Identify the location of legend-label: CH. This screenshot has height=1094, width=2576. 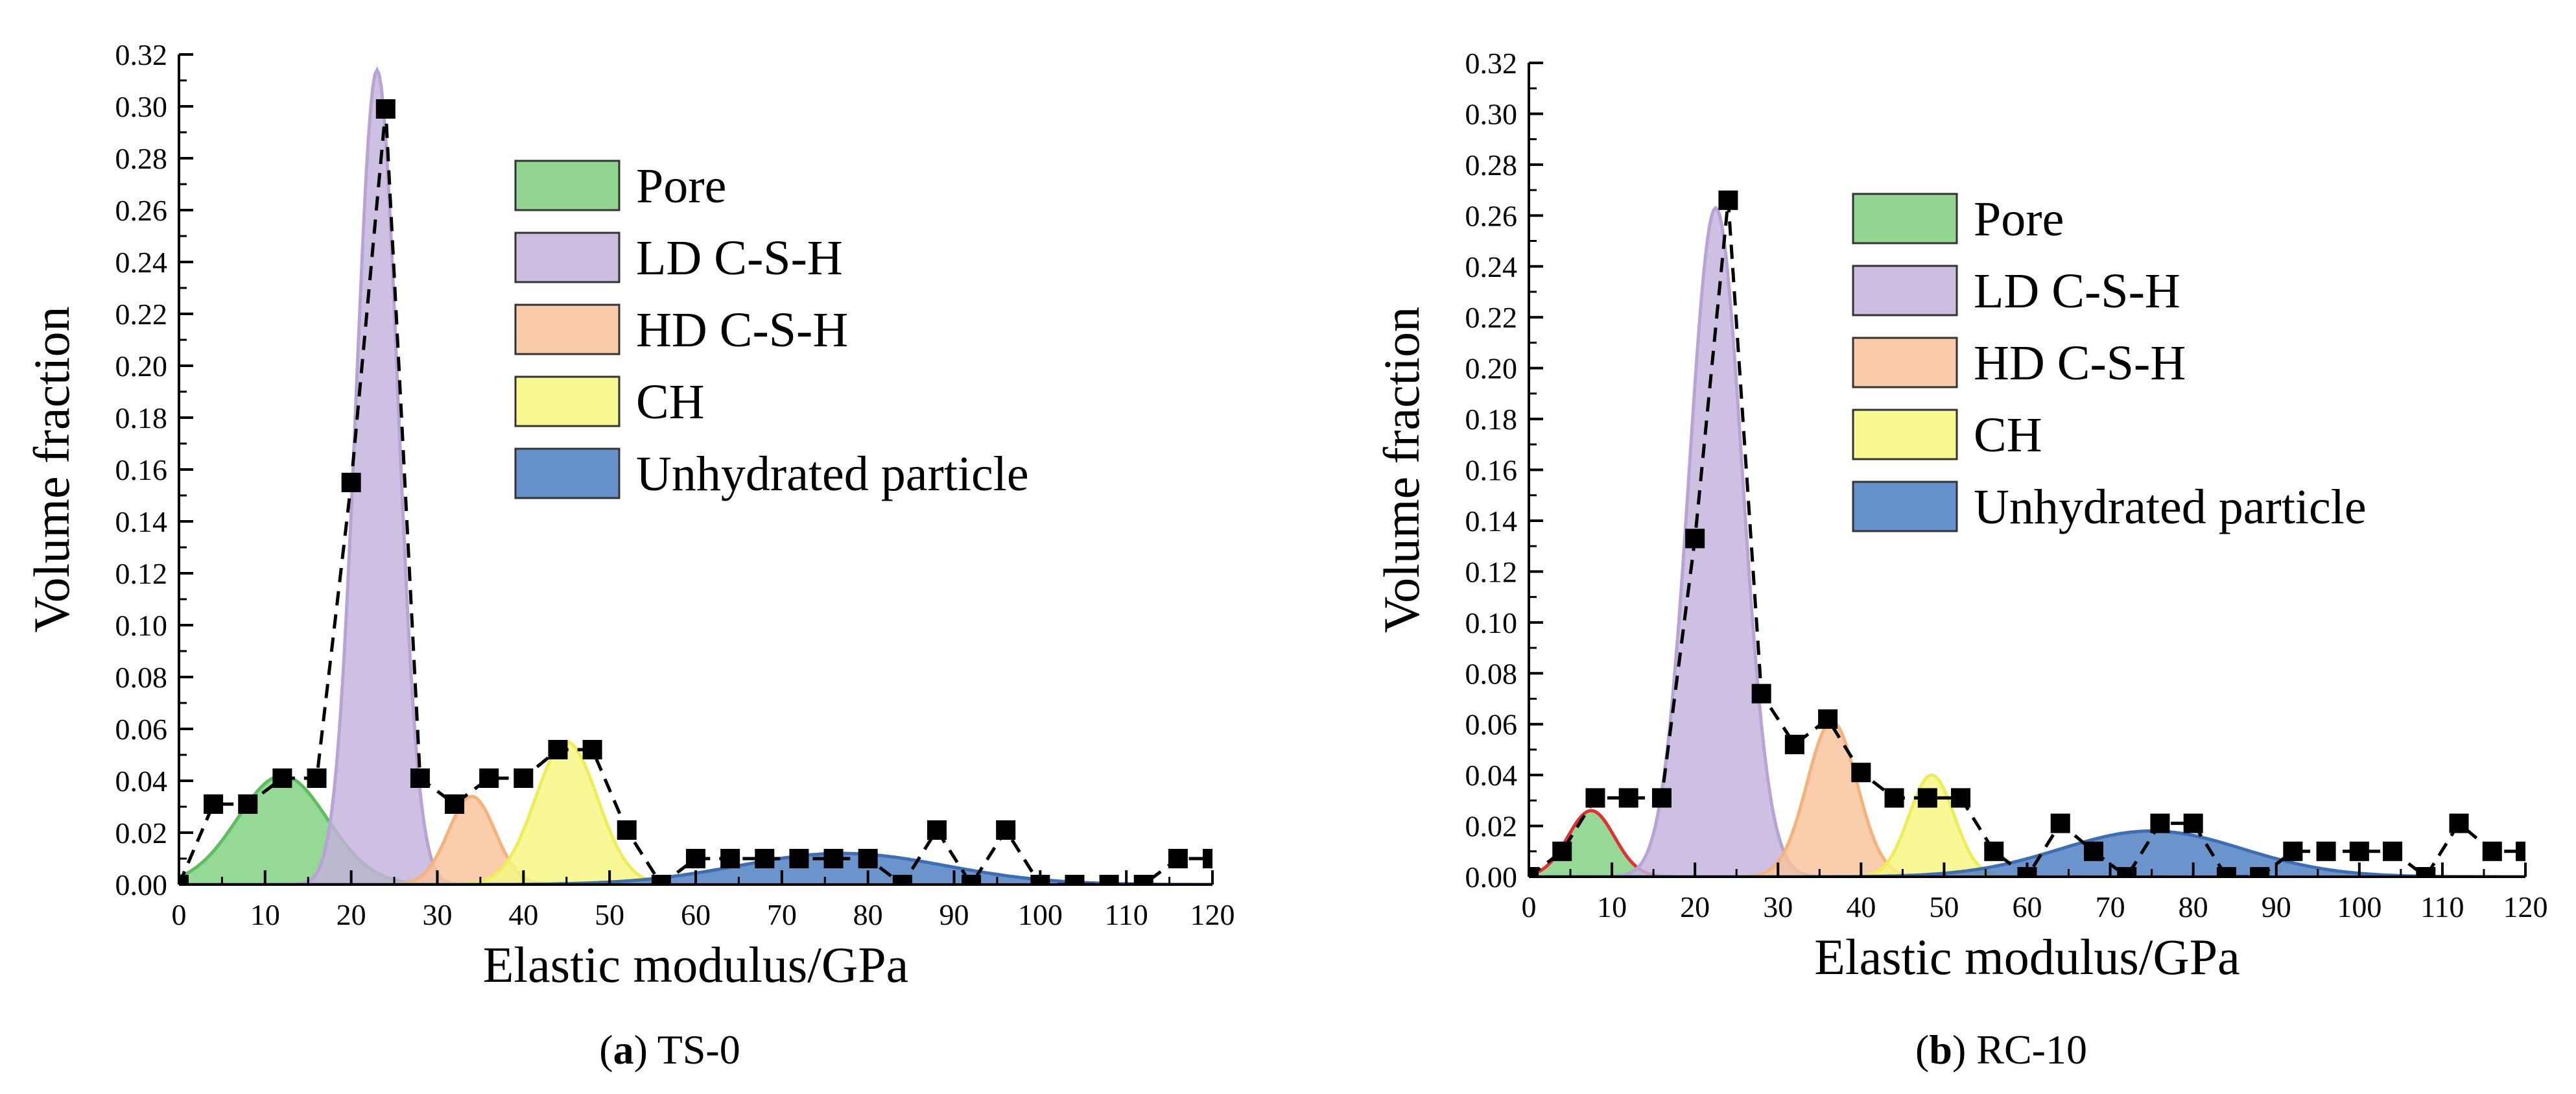
(670, 402).